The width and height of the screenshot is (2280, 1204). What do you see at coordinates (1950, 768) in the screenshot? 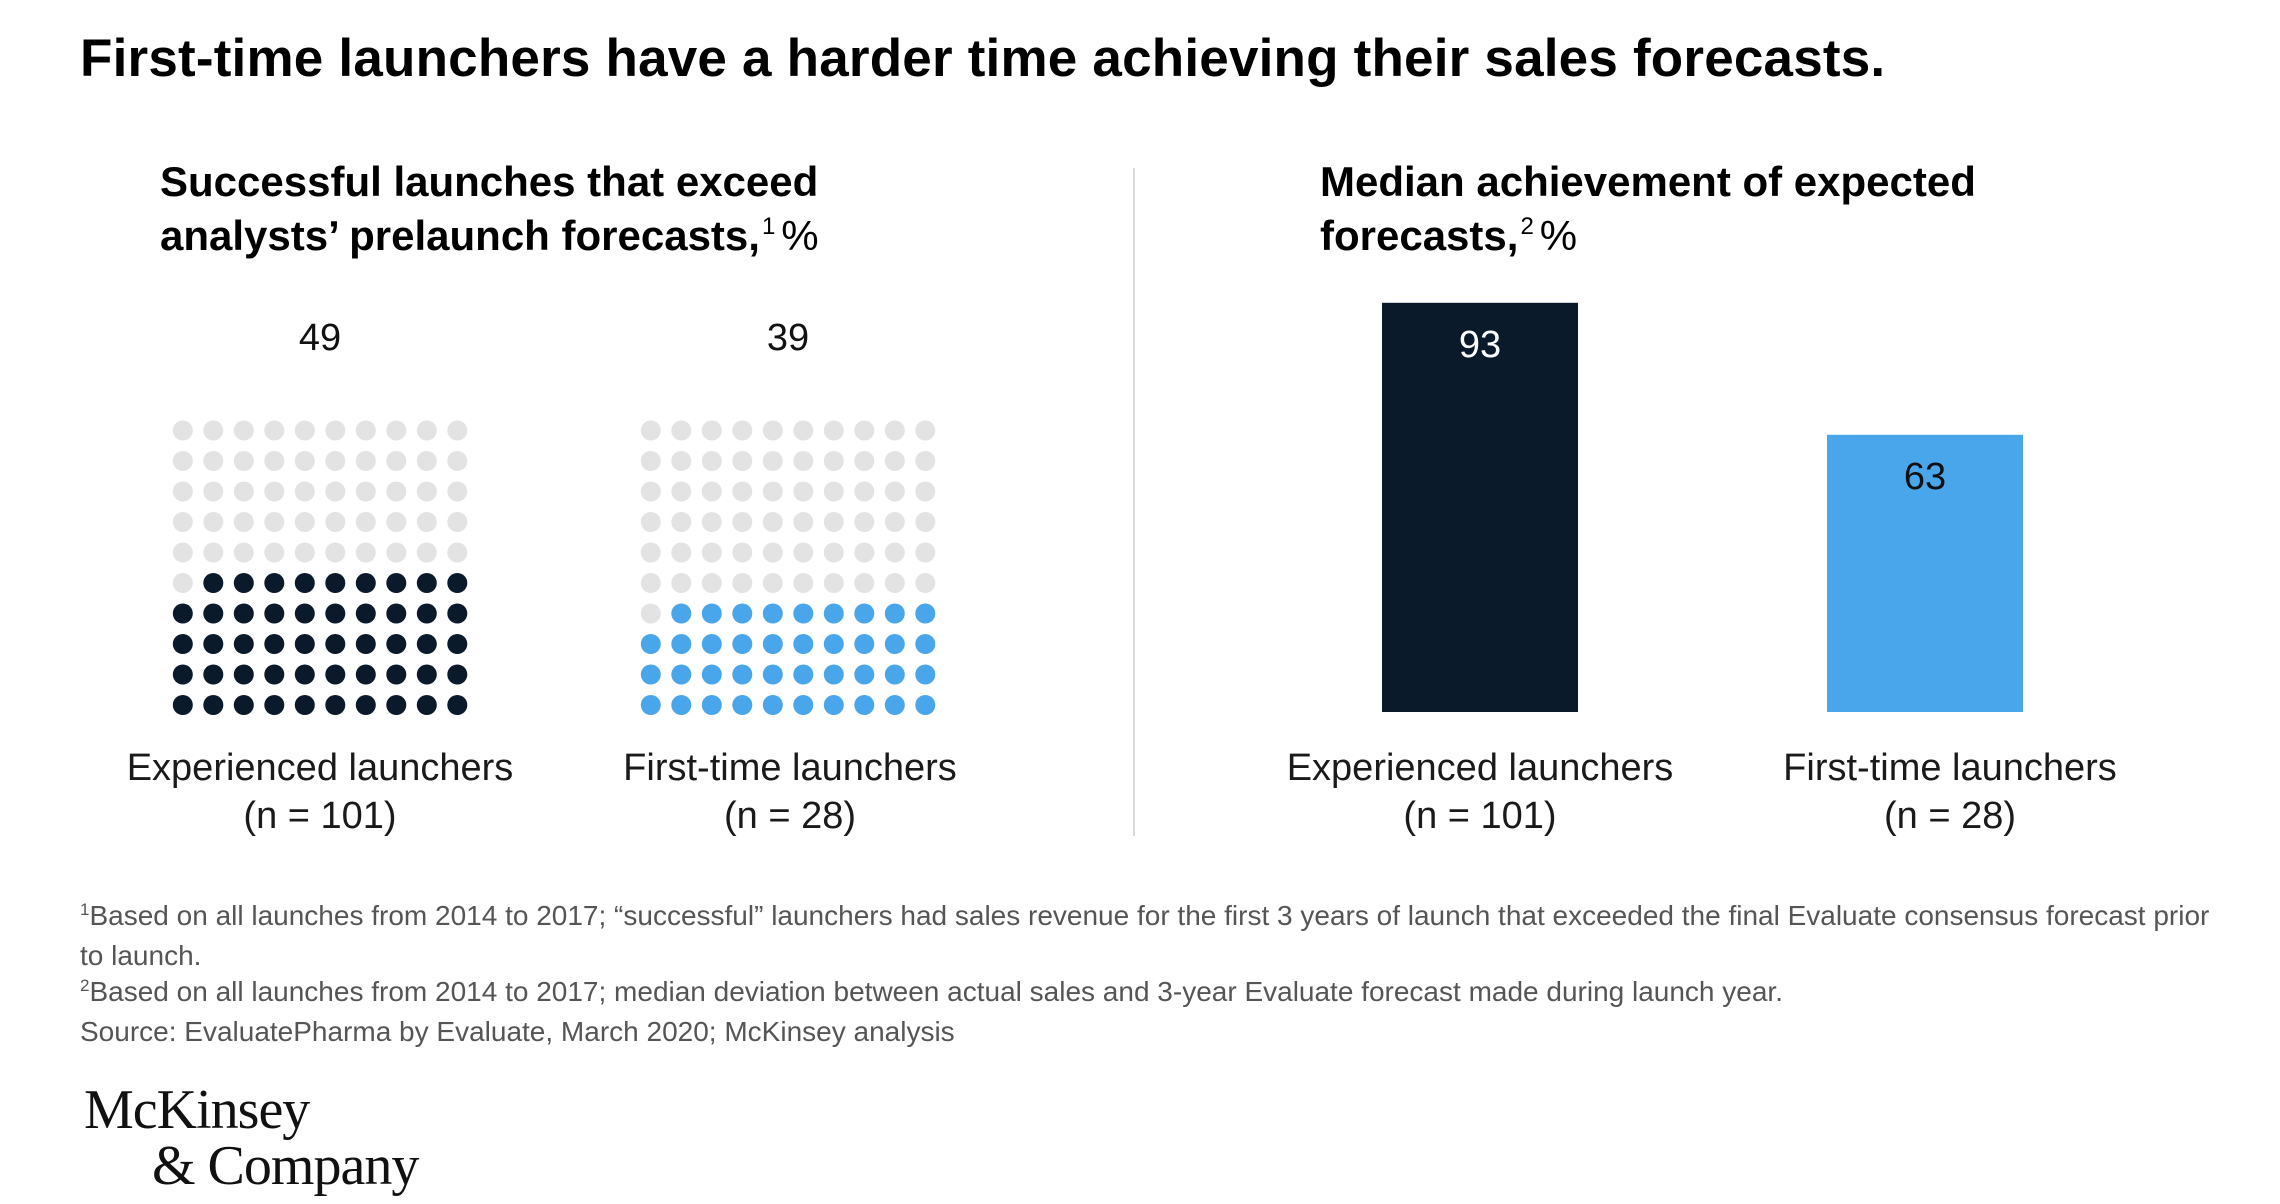
I see `right-category-name-1: First-time launchers` at bounding box center [1950, 768].